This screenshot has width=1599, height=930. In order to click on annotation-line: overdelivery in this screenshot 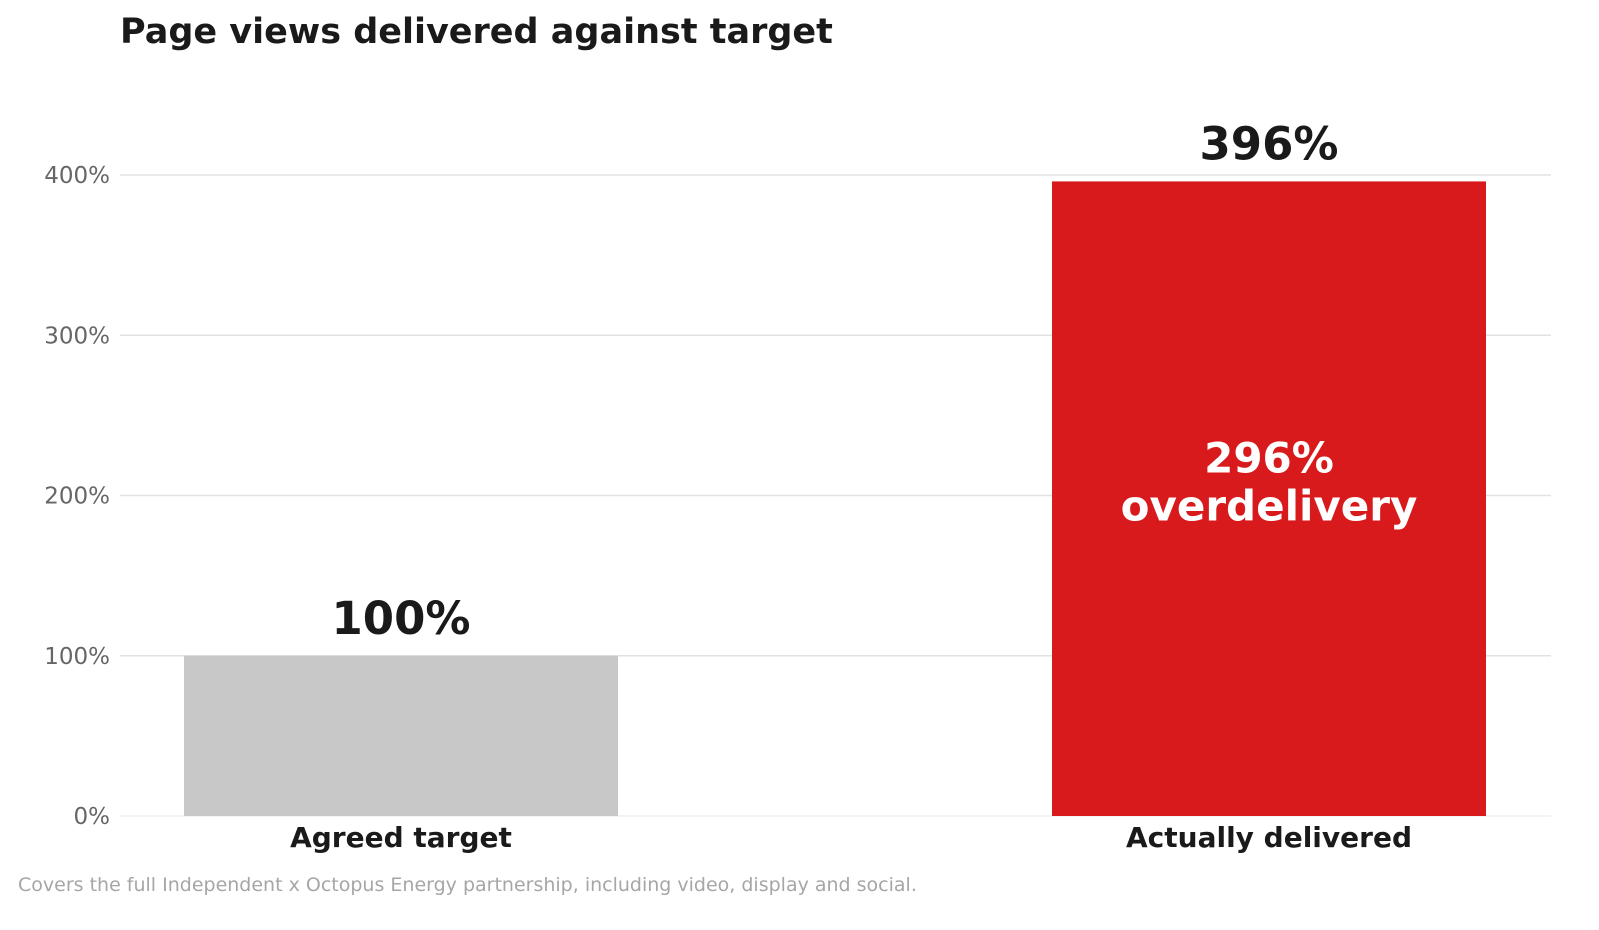, I will do `click(1269, 506)`.